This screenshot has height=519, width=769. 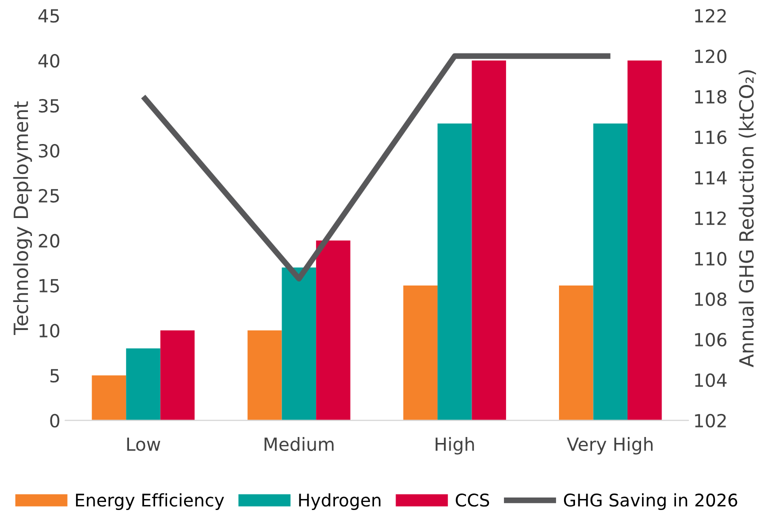 I want to click on x-tick-label: High, so click(x=455, y=446).